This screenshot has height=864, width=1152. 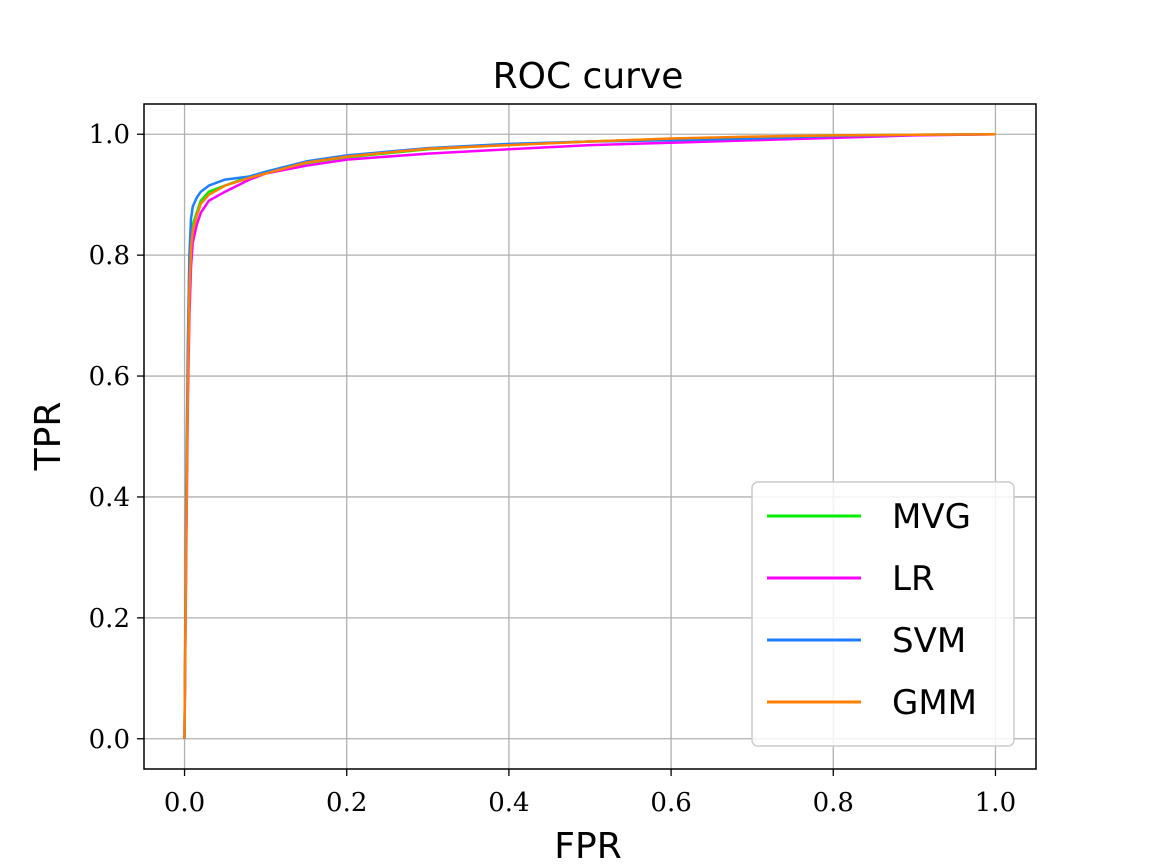 What do you see at coordinates (833, 803) in the screenshot?
I see `x-tick-label: 0.8` at bounding box center [833, 803].